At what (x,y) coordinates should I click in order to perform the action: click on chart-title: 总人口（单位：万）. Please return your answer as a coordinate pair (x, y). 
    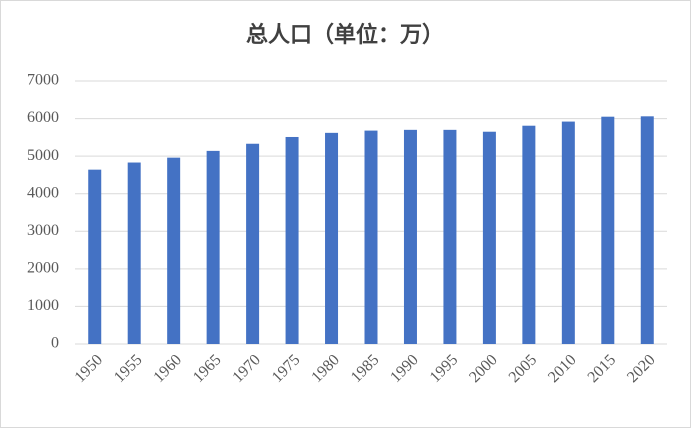
    Looking at the image, I should click on (345, 35).